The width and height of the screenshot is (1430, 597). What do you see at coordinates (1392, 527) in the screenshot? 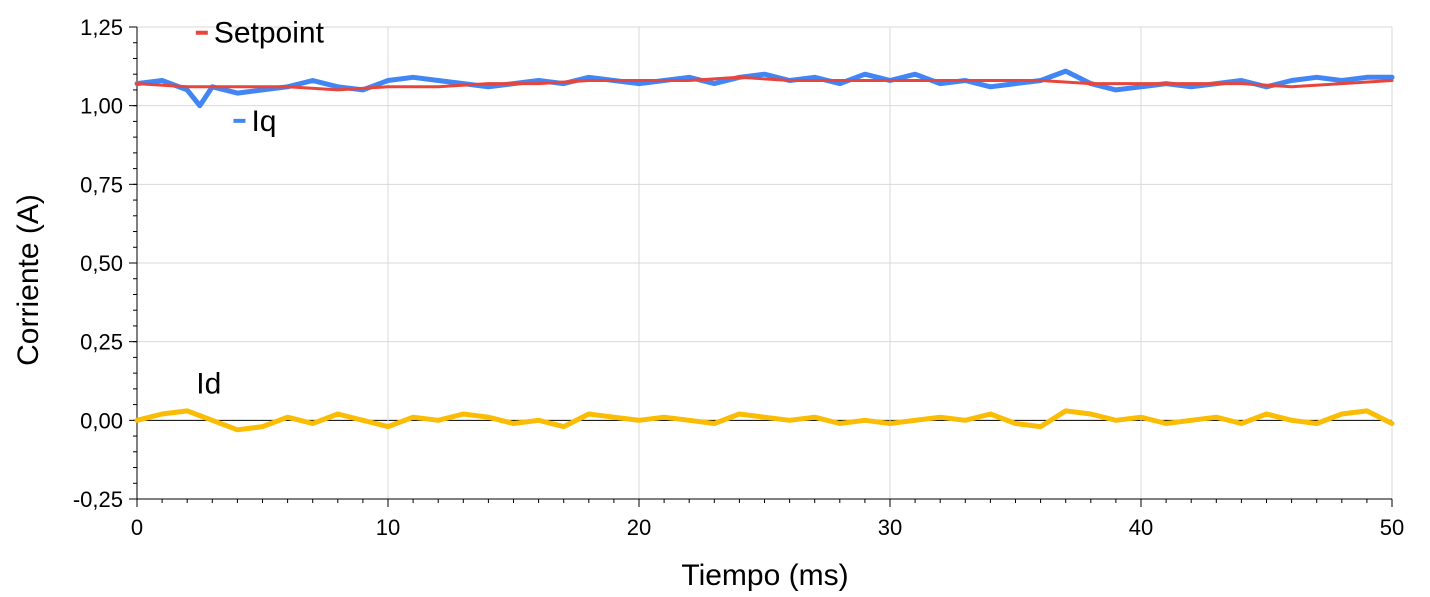
I see `x-tick-label: 50` at bounding box center [1392, 527].